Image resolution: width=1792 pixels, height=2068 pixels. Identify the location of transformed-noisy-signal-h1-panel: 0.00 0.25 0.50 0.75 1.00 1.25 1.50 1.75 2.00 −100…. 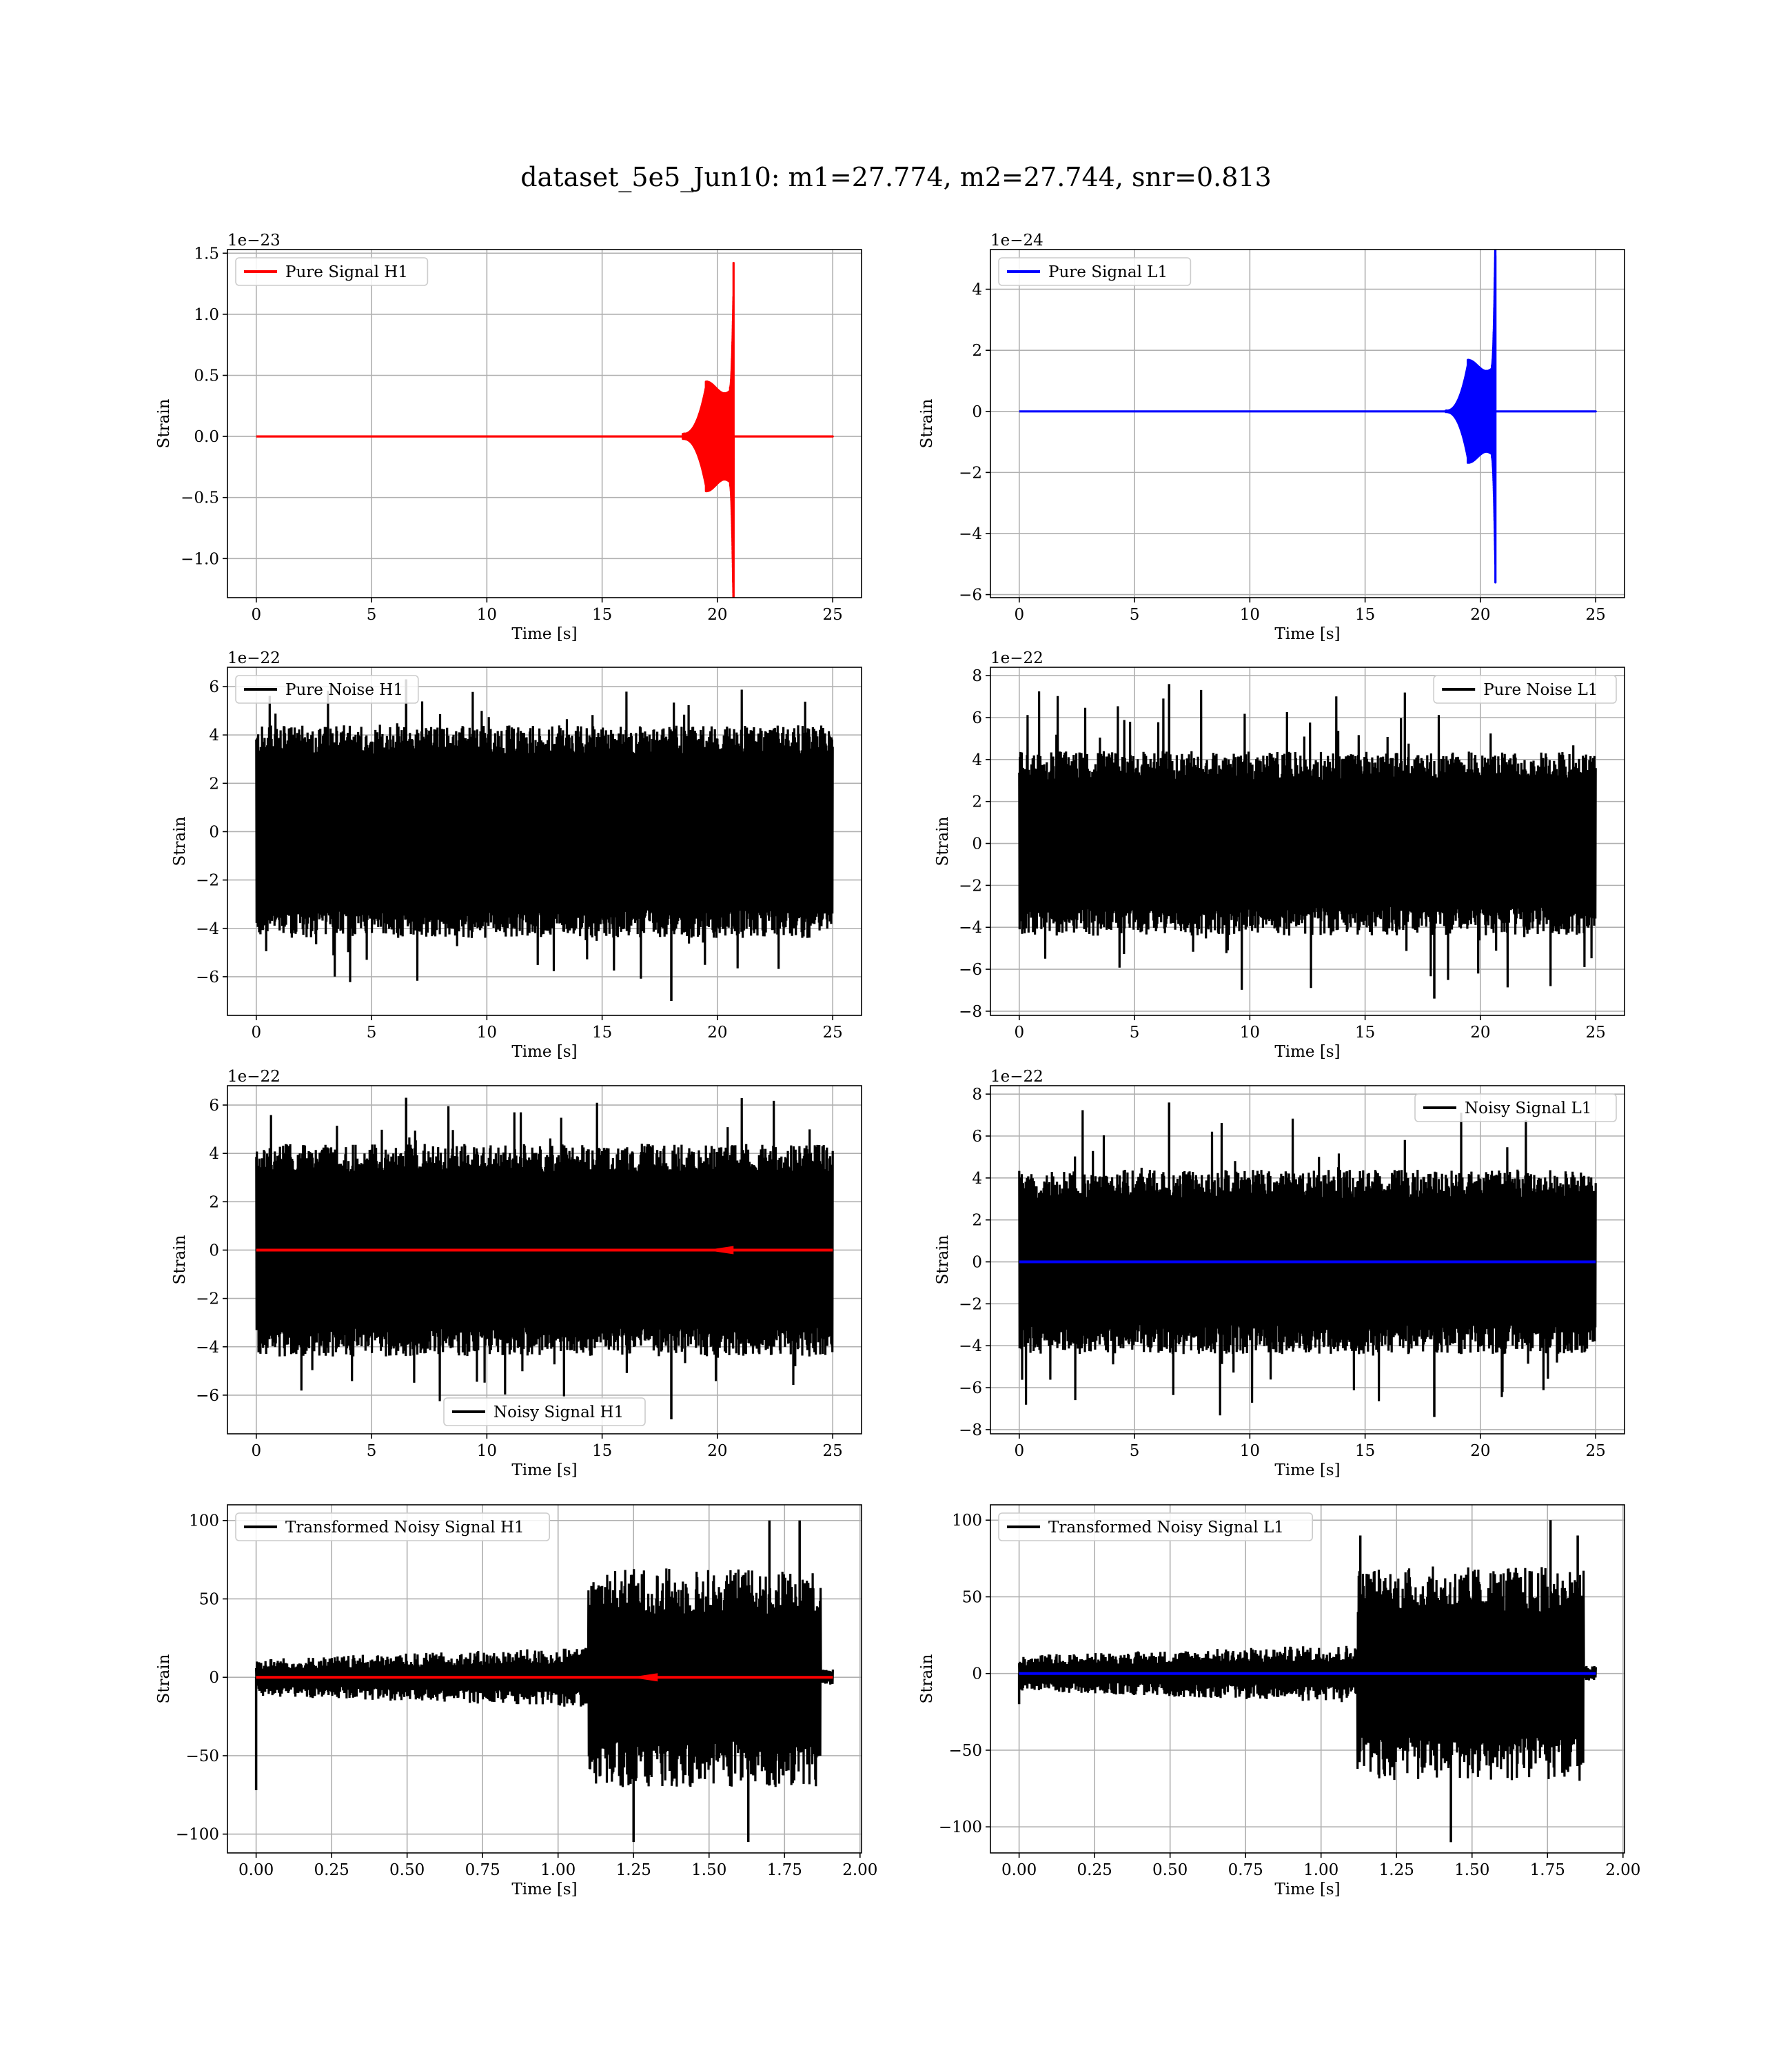
(516, 1701).